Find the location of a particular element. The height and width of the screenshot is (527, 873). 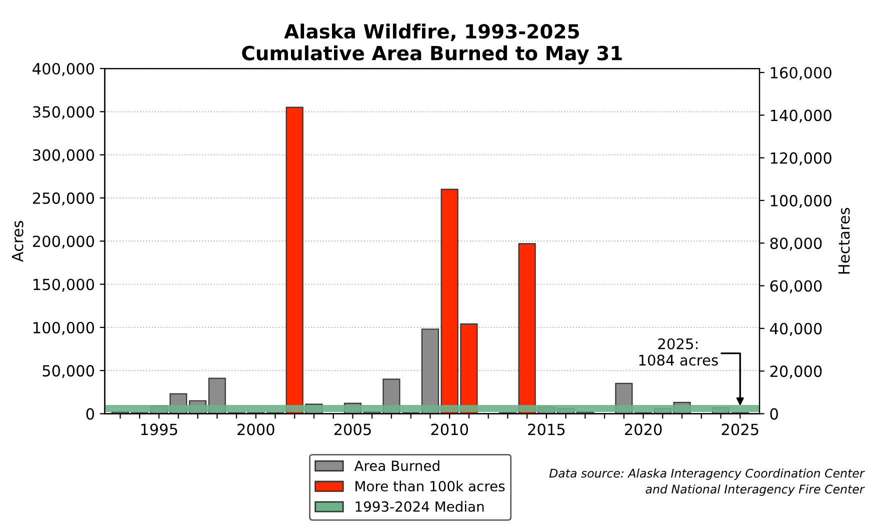

y2-tick-label: 60,000 is located at coordinates (796, 287).